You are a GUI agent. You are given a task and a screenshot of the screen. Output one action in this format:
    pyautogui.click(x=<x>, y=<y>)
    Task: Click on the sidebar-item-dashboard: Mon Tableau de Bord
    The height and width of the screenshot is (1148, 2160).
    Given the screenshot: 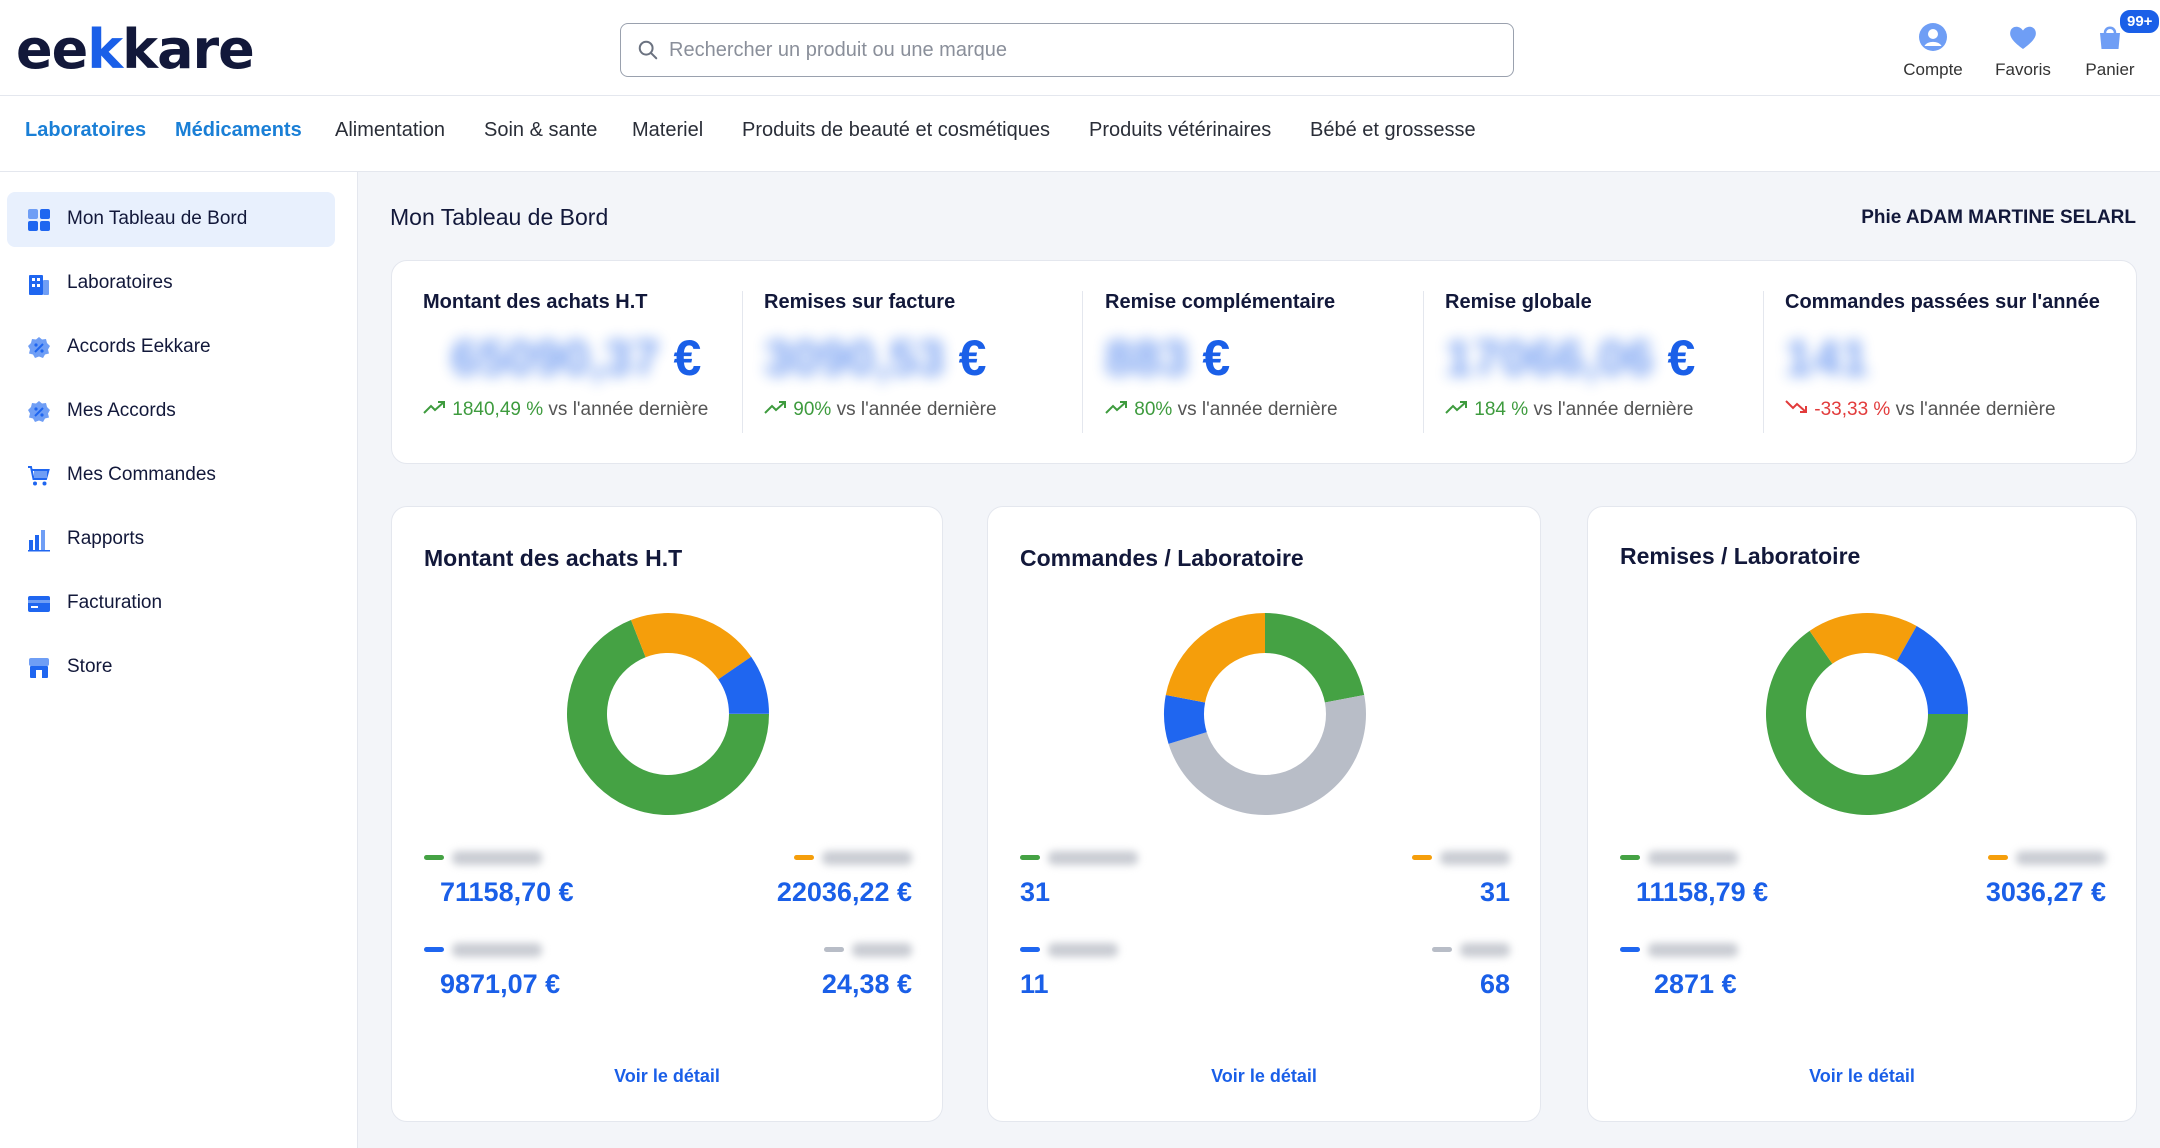 What is the action you would take?
    pyautogui.click(x=171, y=219)
    